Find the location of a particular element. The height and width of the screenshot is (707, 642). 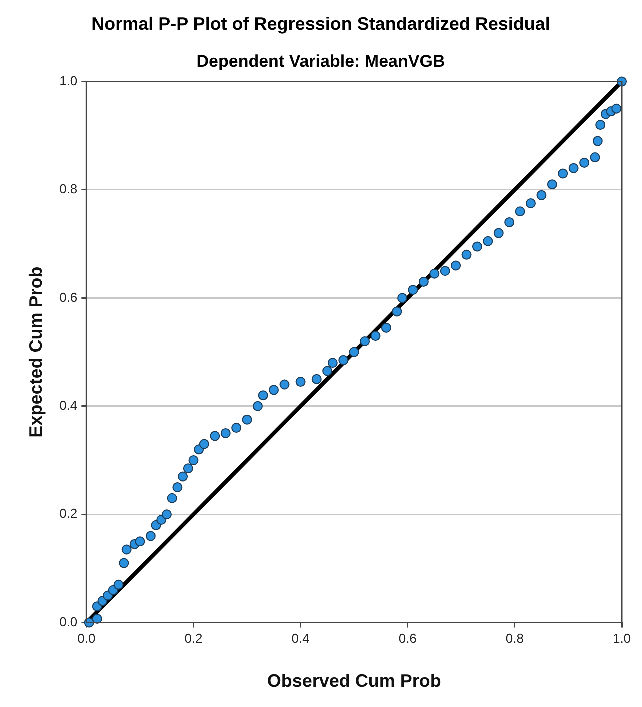

y-tick-label: 0.0 is located at coordinates (69, 622).